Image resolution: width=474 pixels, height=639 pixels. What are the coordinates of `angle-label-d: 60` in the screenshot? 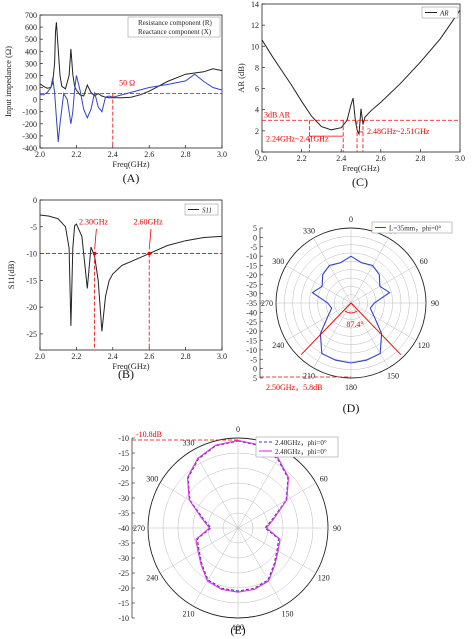 It's located at (424, 261).